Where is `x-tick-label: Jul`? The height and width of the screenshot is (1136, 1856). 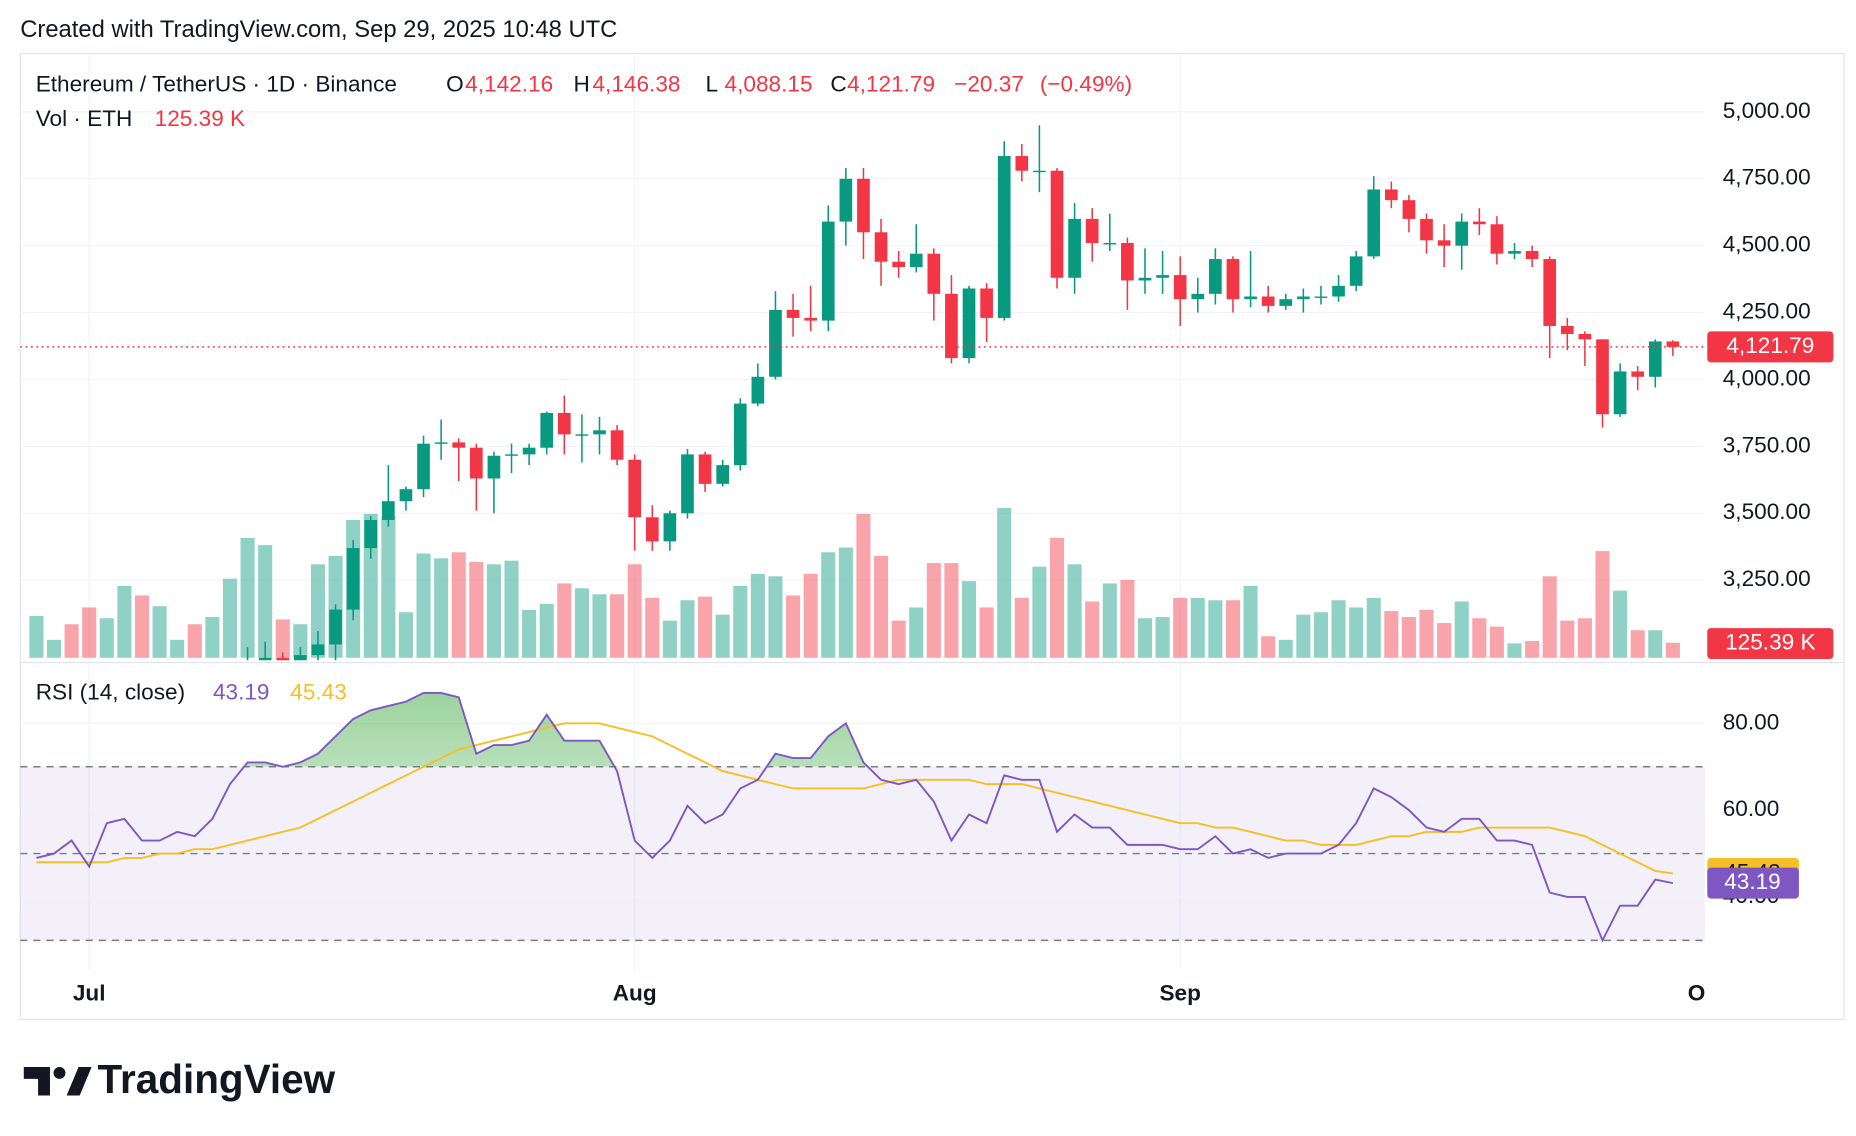 x-tick-label: Jul is located at coordinates (89, 992).